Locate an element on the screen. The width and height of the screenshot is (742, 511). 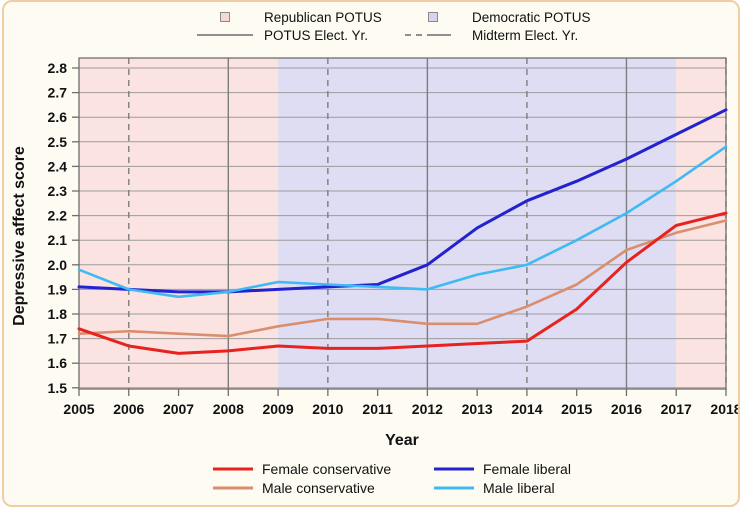
y-tick-label: 2.2 is located at coordinates (58, 216).